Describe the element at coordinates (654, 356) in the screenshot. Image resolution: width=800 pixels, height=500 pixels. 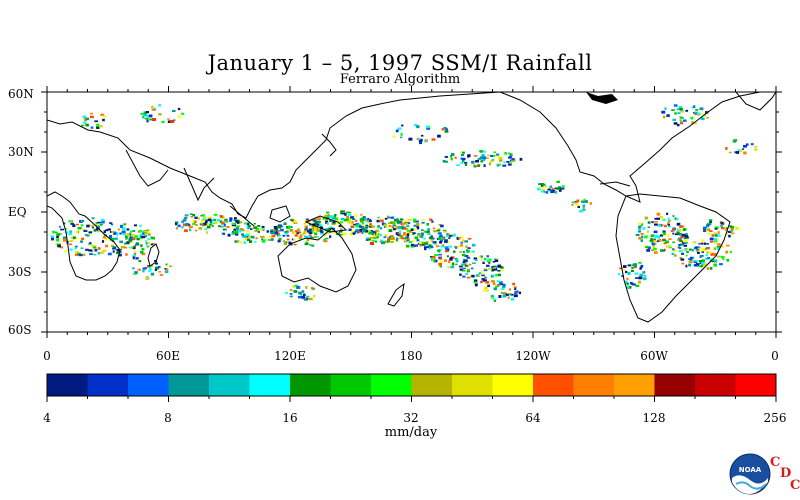
I see `lon-label-60w: 60W` at that location.